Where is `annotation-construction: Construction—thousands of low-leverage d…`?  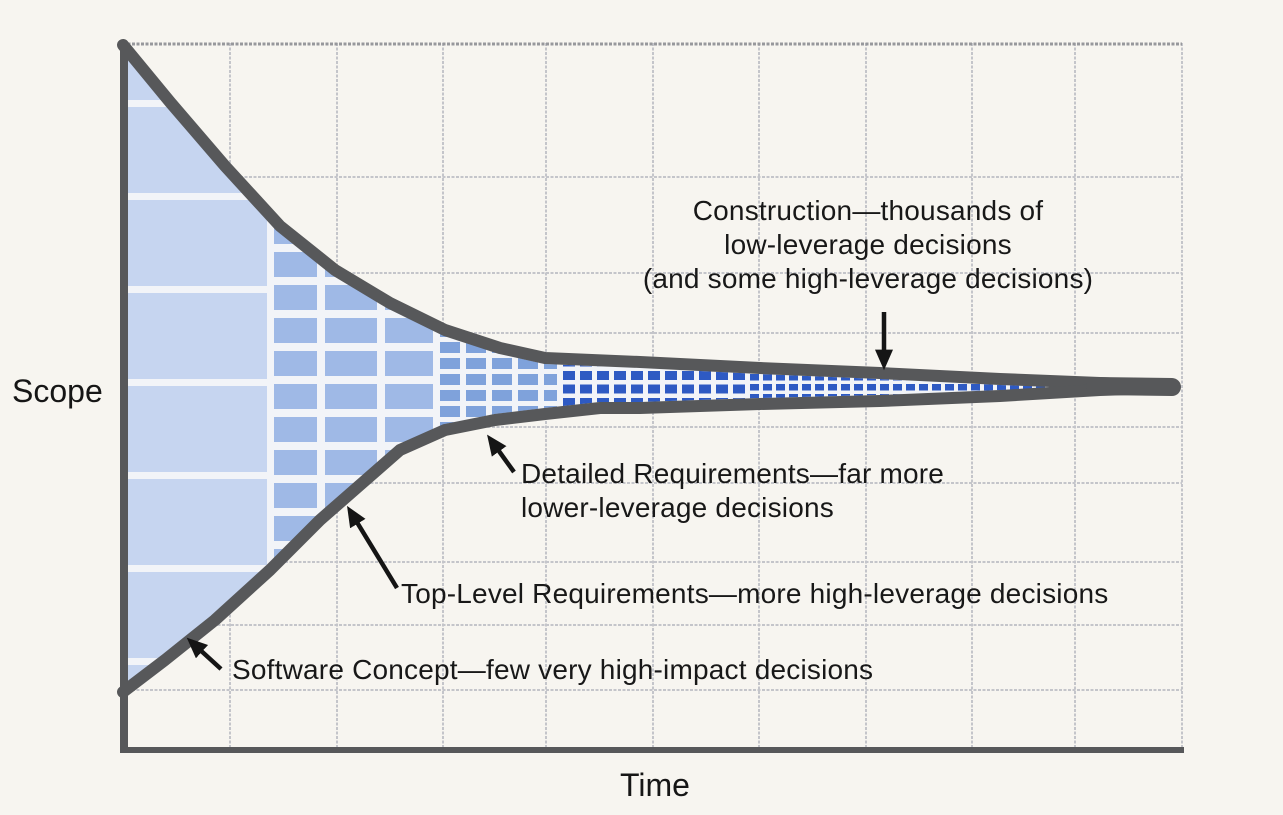 annotation-construction: Construction—thousands of low-leverage d… is located at coordinates (868, 245).